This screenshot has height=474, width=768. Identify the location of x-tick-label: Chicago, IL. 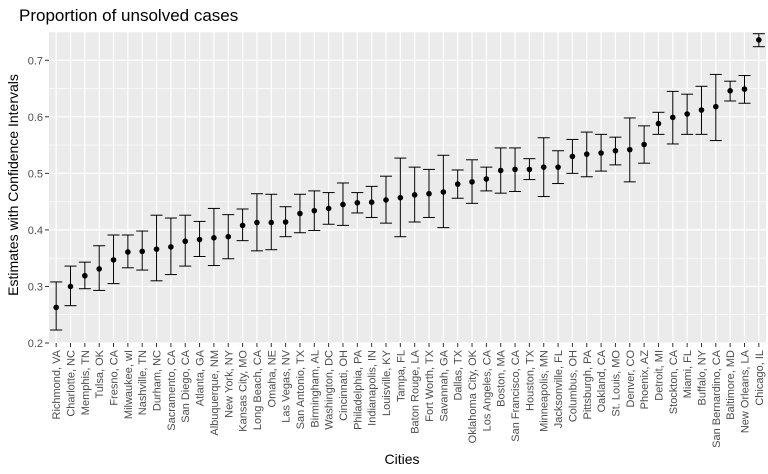
(760, 378).